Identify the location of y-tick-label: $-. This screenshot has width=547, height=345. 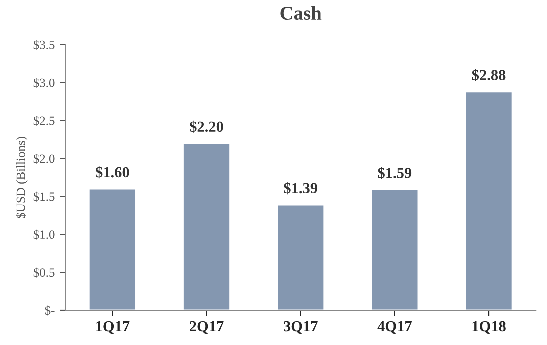
(50, 311).